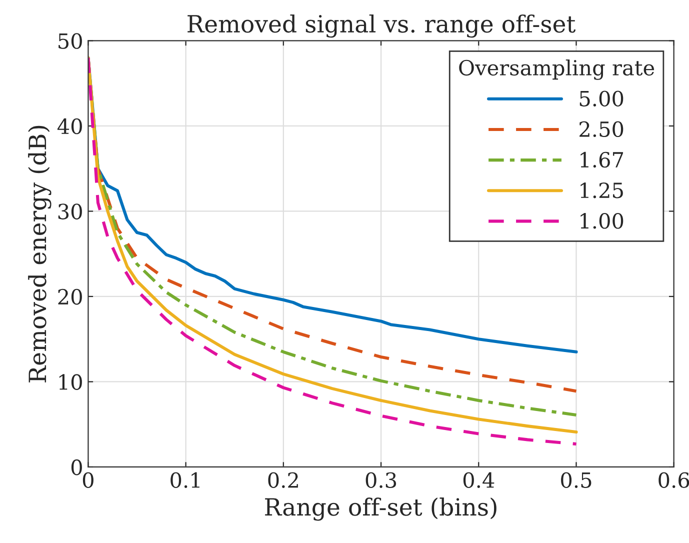 This screenshot has width=689, height=543. I want to click on x-axis-title: Range off-set (bins), so click(380, 509).